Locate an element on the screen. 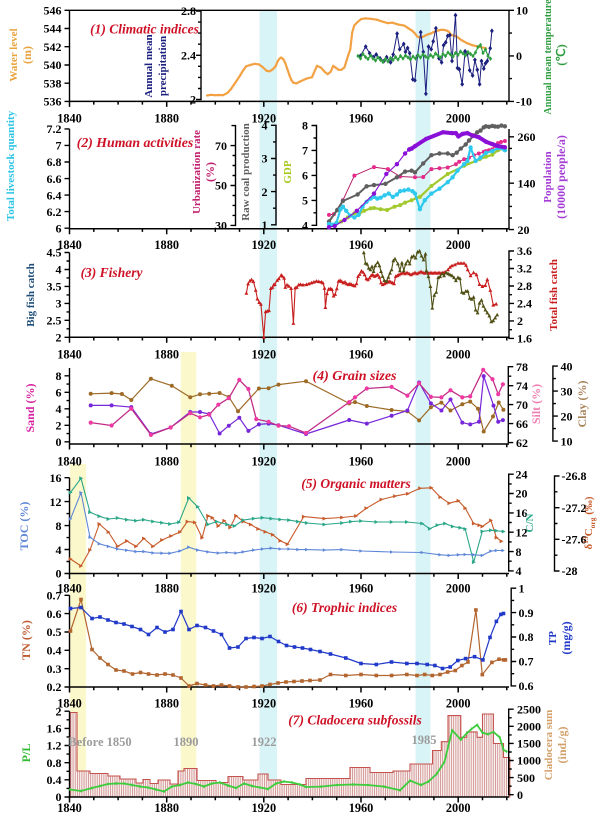 This screenshot has height=819, width=611. svg-text: 62 is located at coordinates (522, 443).